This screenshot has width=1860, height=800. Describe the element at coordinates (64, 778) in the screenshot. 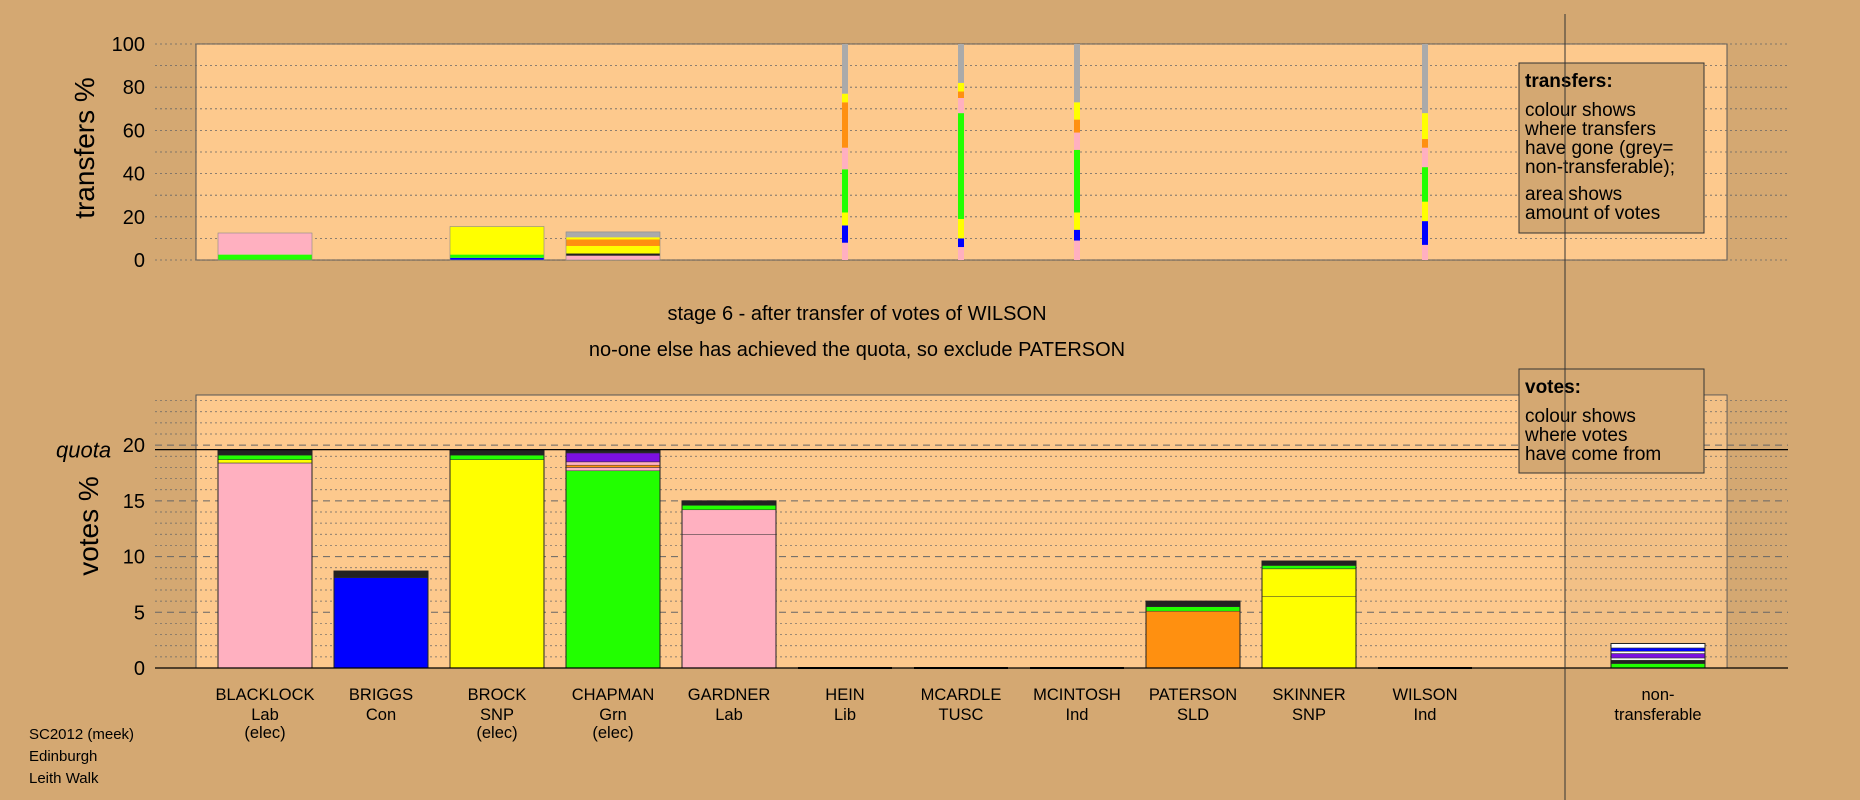

I see `footer-ward: Leith Walk` at that location.